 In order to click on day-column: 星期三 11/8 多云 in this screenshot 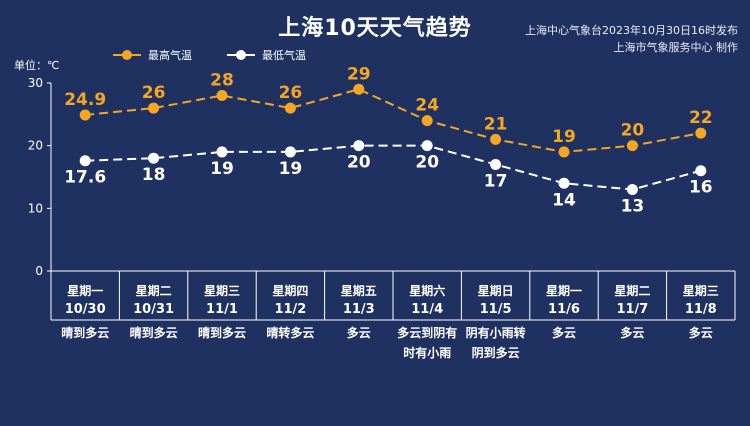, I will do `click(701, 213)`.